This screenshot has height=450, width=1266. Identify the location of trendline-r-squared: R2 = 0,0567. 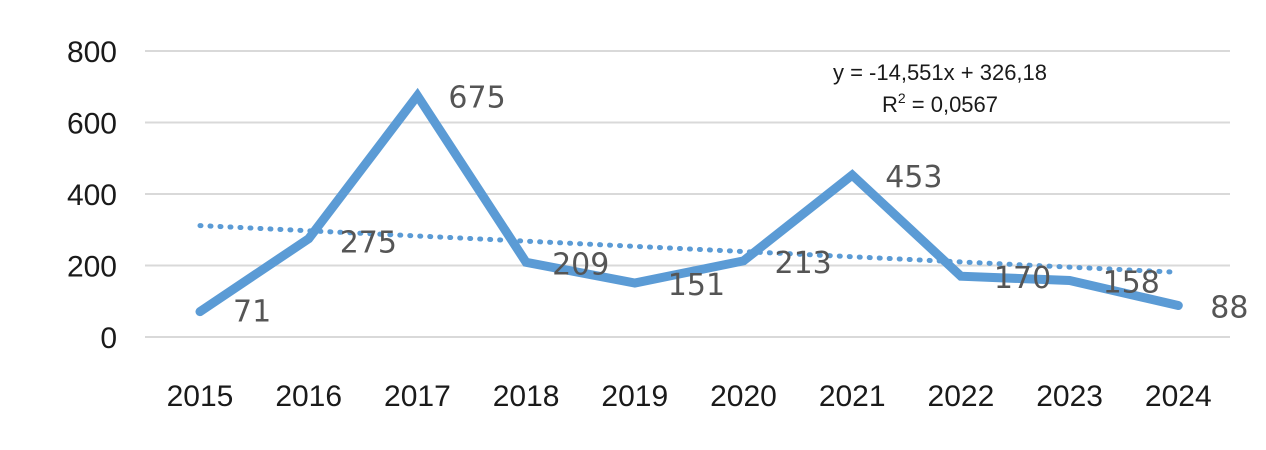
(940, 103).